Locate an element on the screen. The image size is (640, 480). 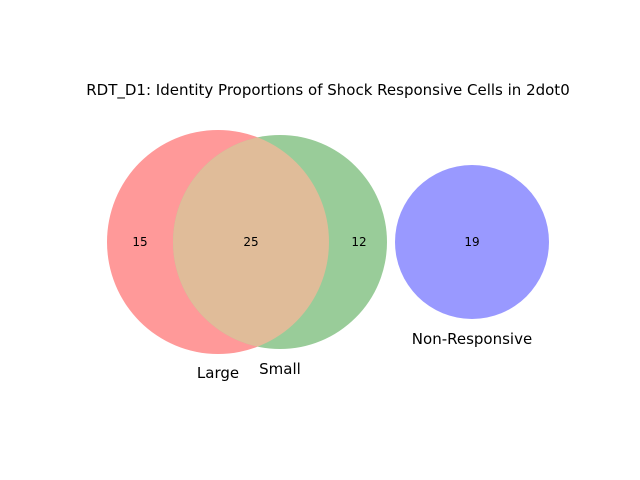
non-responsive-set-circle is located at coordinates (472, 242).